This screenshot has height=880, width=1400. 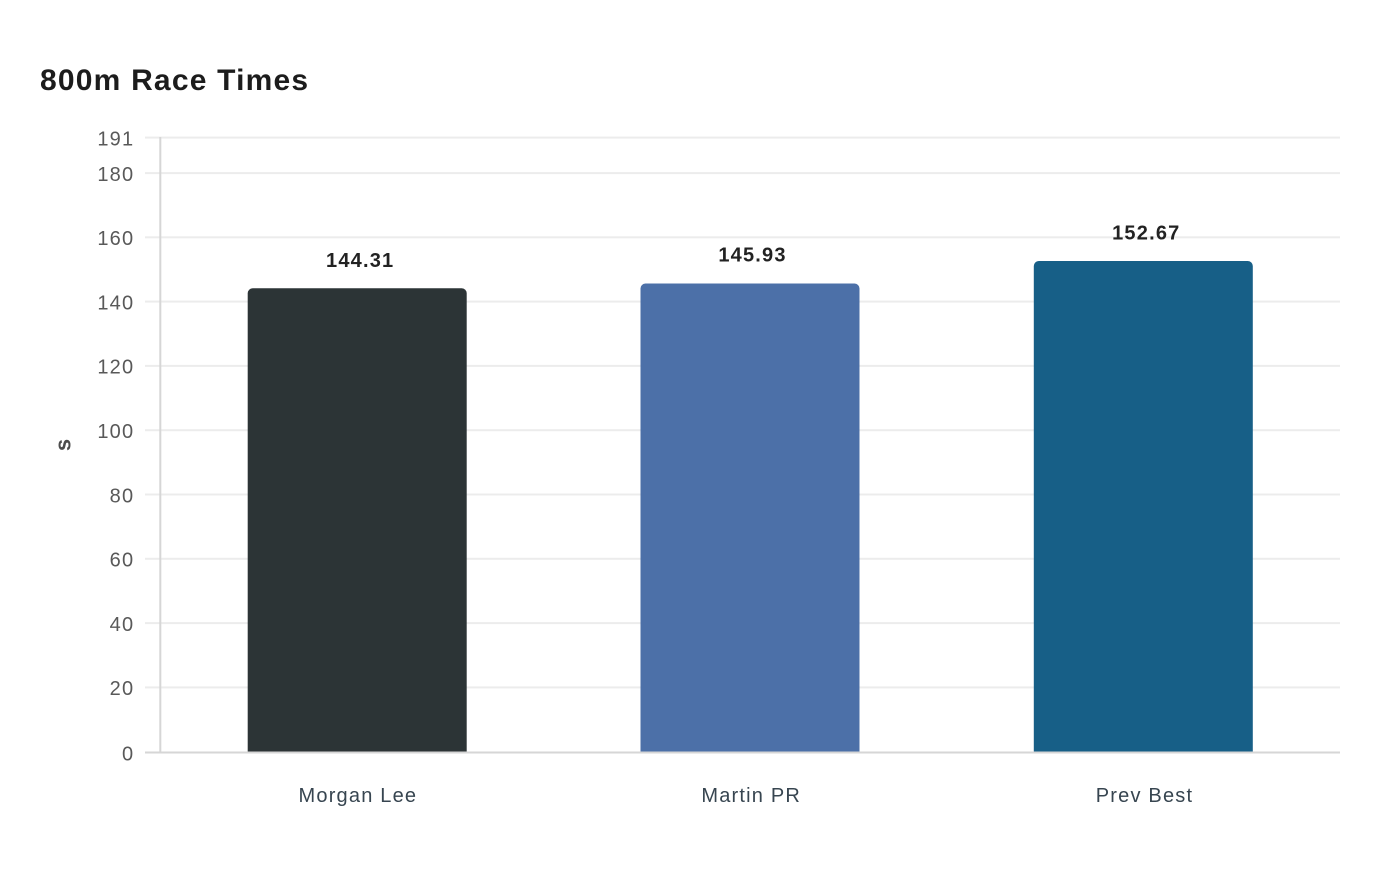 What do you see at coordinates (751, 796) in the screenshot?
I see `svg-text: Martin PR` at bounding box center [751, 796].